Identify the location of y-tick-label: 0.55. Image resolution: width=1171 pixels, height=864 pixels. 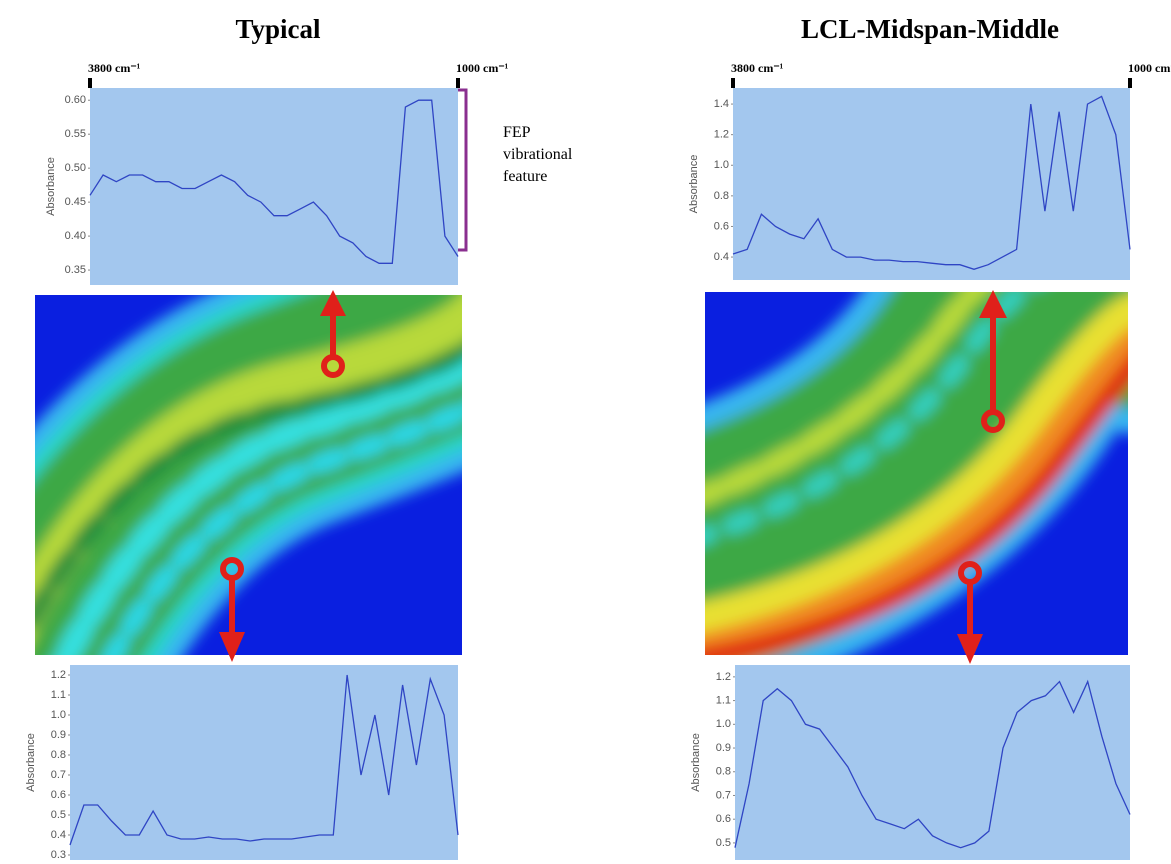
(75, 134).